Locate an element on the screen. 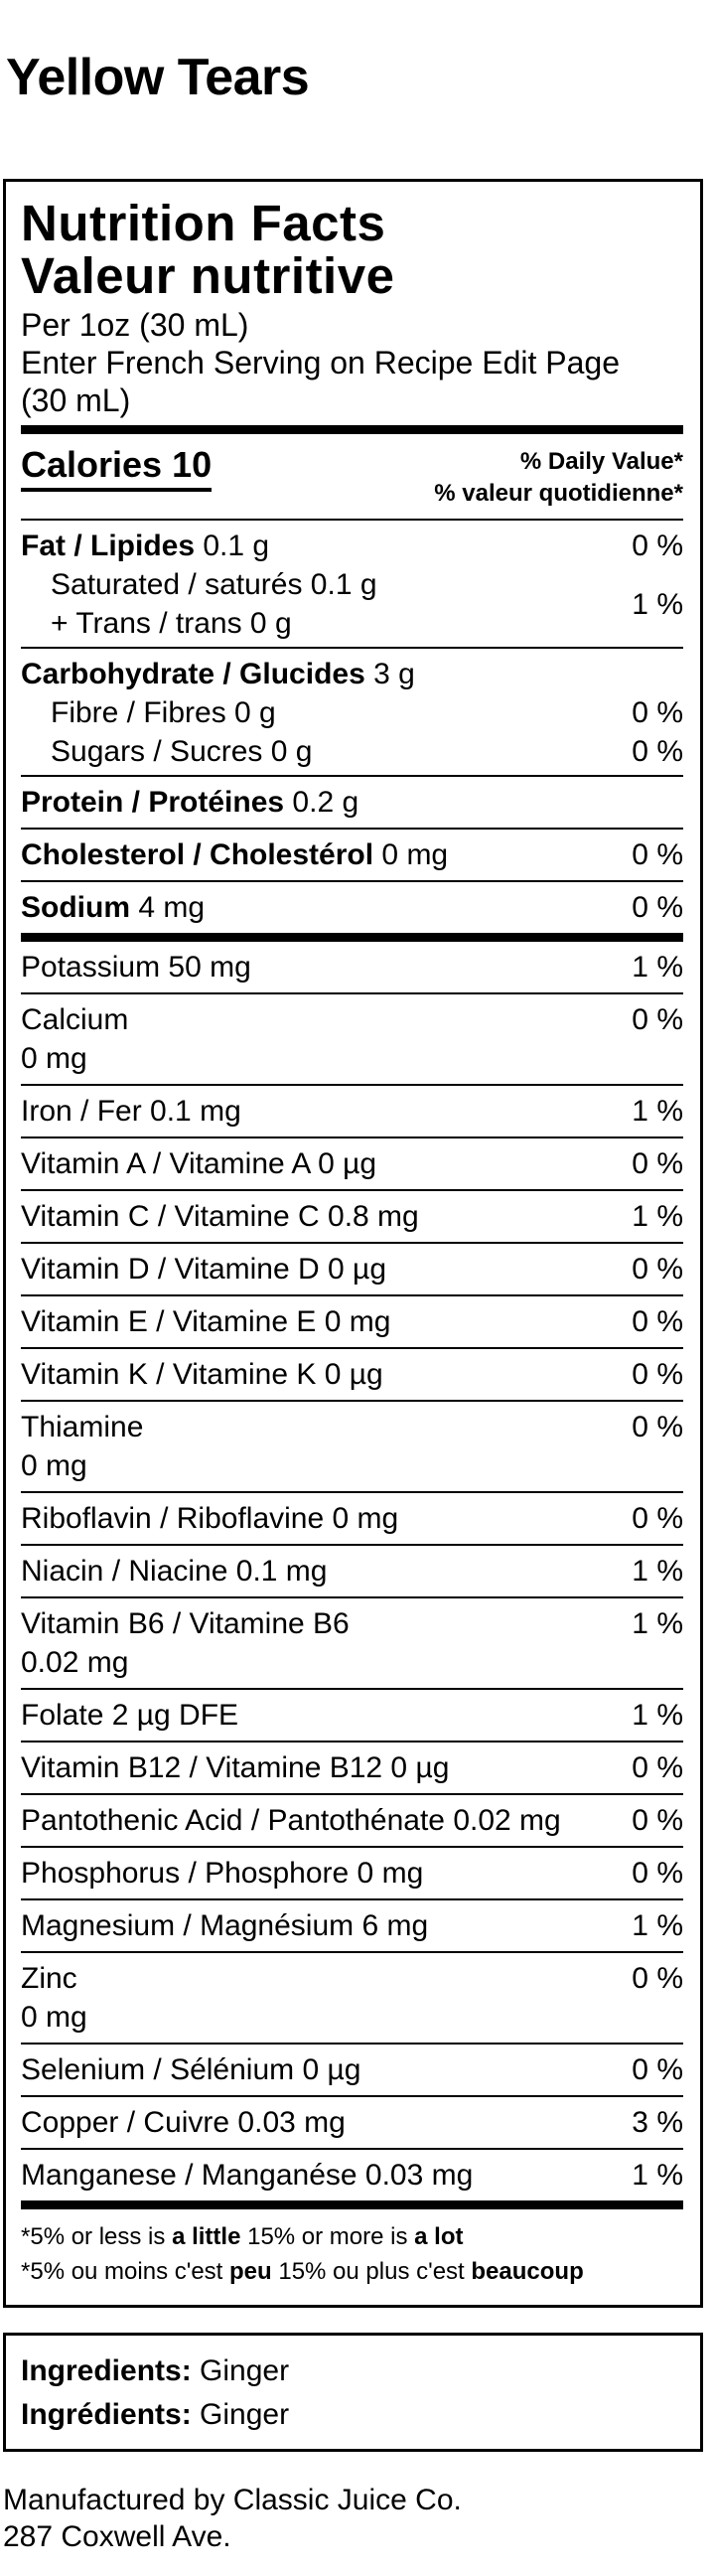 This screenshot has width=715, height=2576. micronutrient-row: Zinc 0 mg 0 % is located at coordinates (352, 1998).